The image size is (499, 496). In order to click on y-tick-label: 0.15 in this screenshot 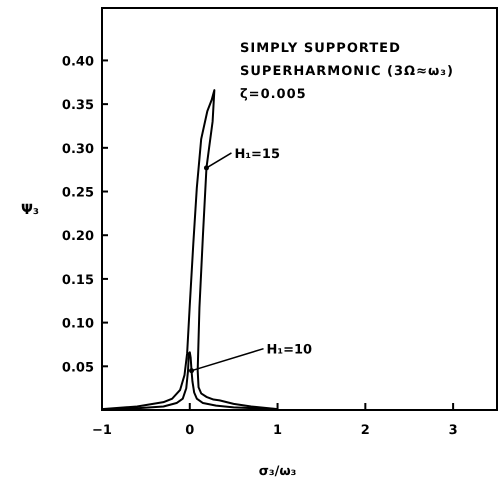, I will do `click(78, 280)`.